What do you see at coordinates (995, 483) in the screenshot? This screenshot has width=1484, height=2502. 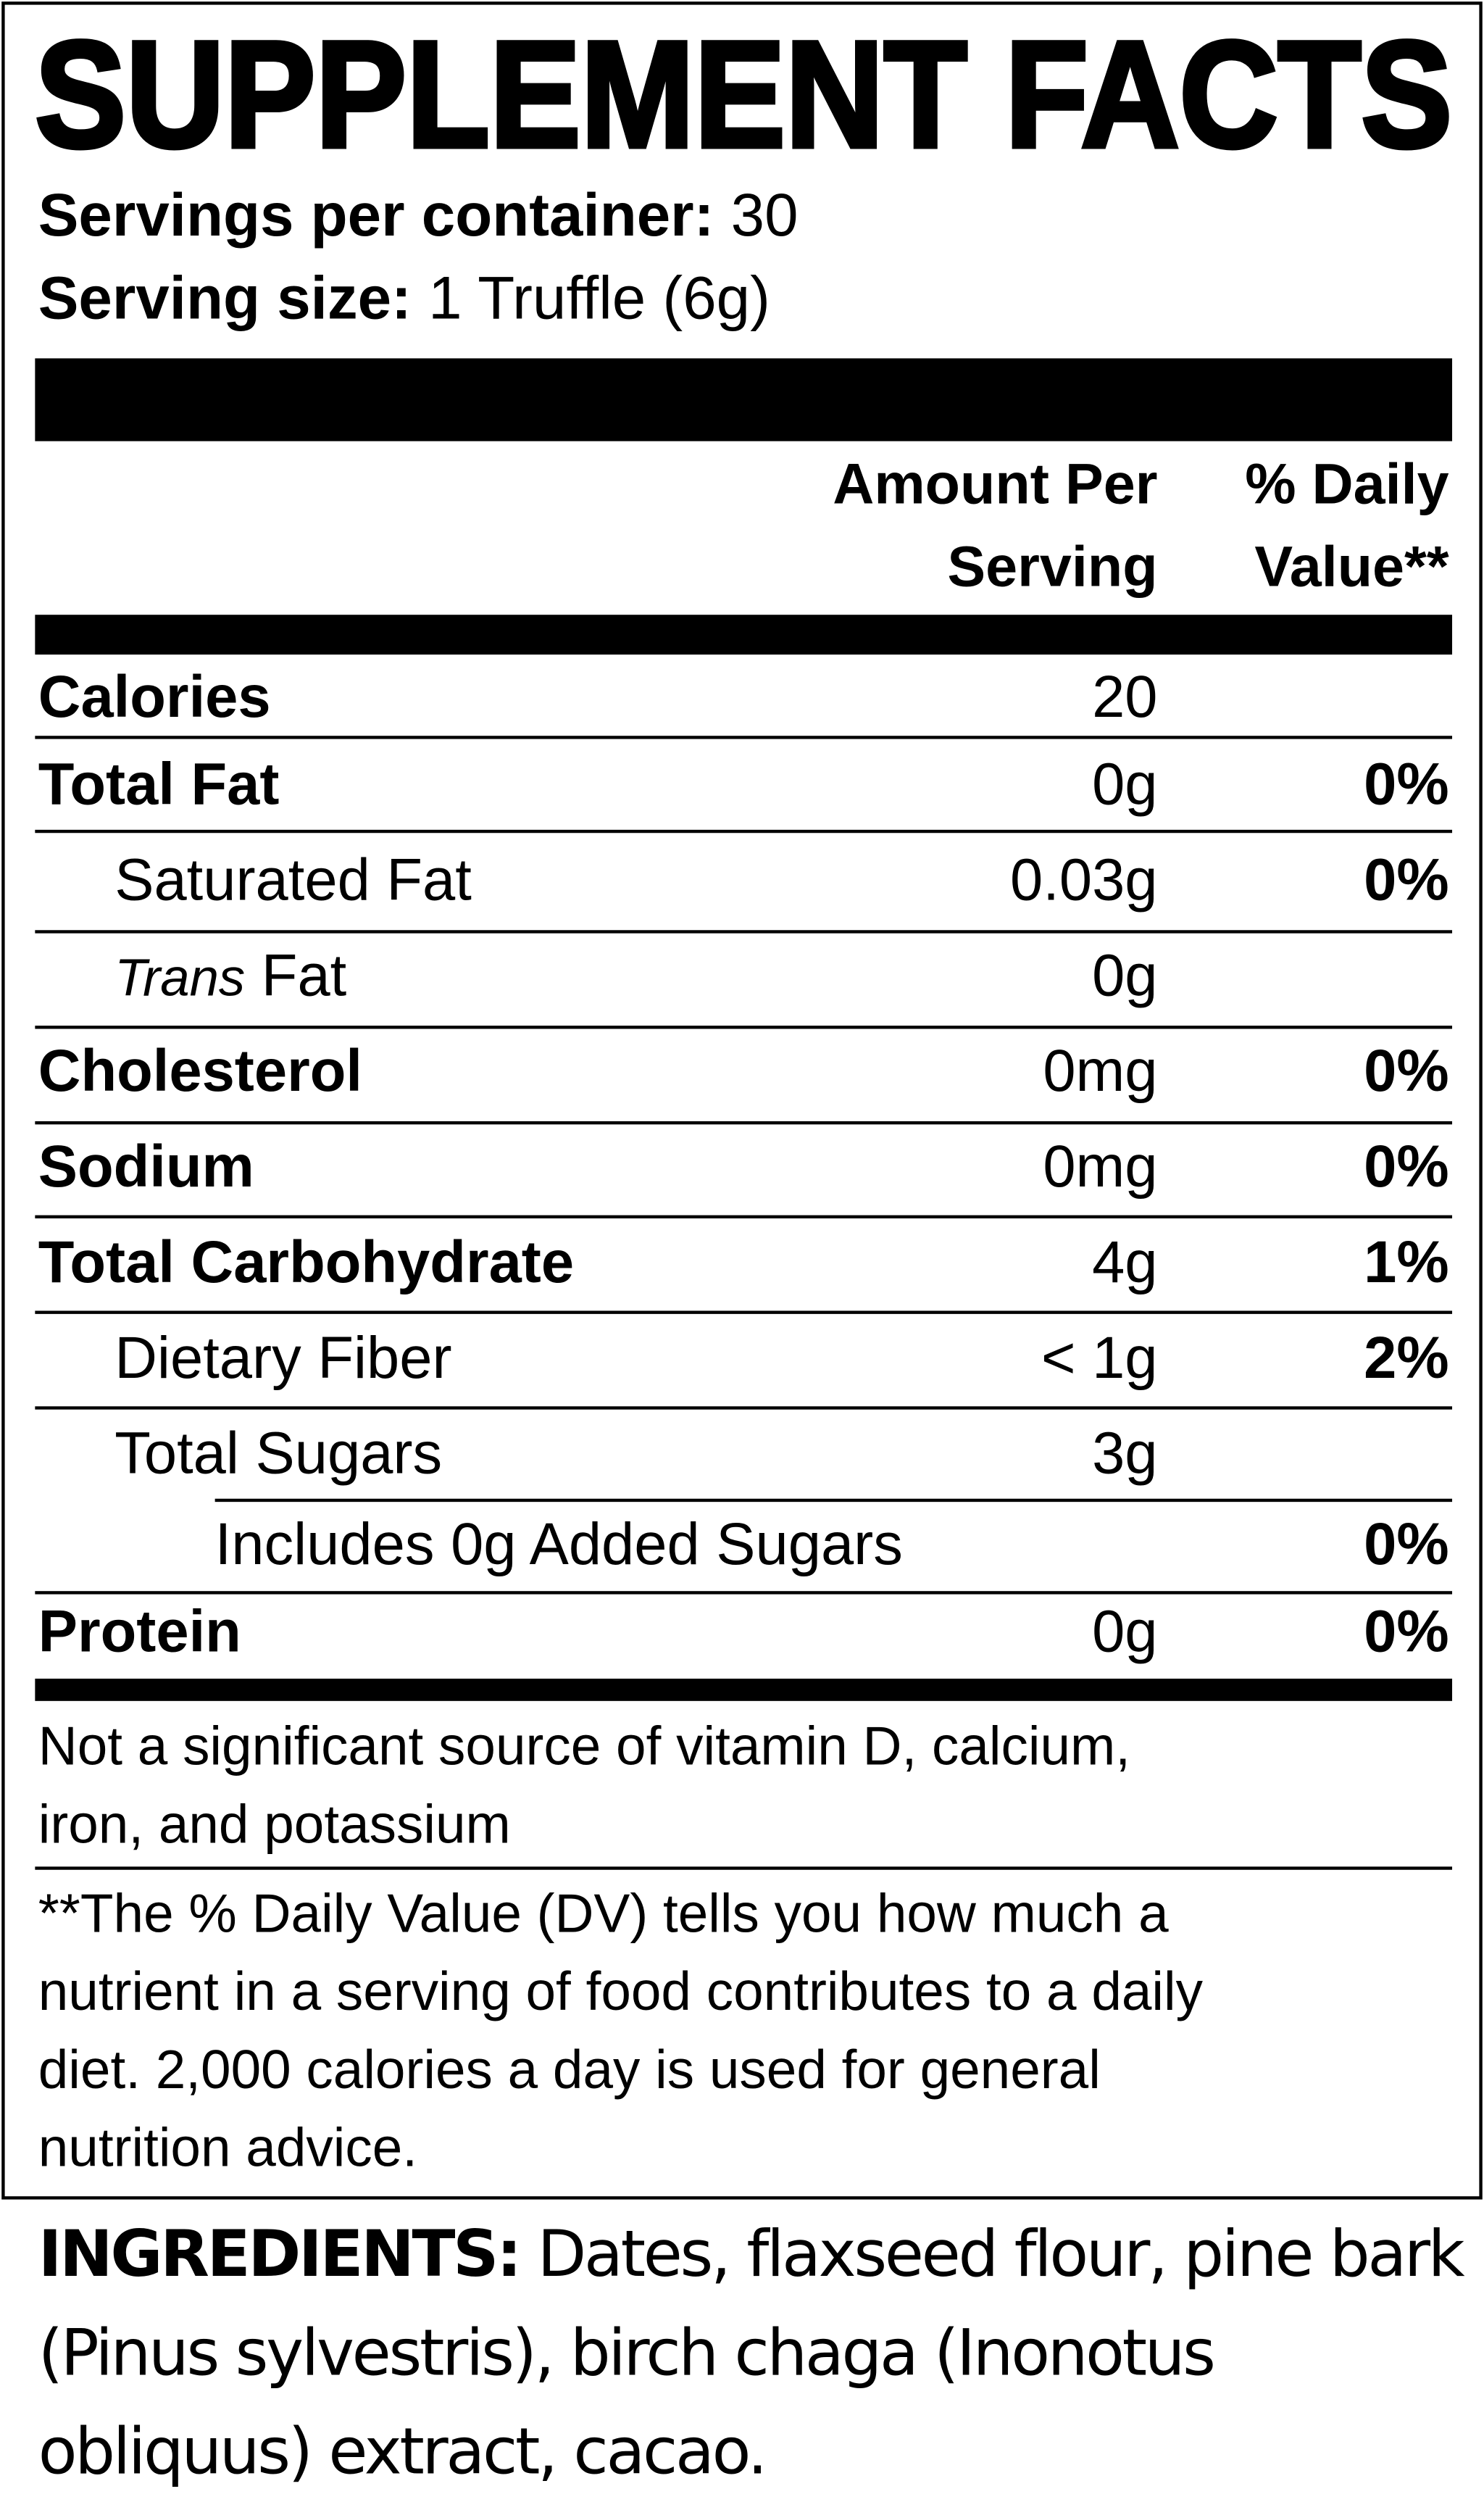 I see `header-line: Amount Per` at bounding box center [995, 483].